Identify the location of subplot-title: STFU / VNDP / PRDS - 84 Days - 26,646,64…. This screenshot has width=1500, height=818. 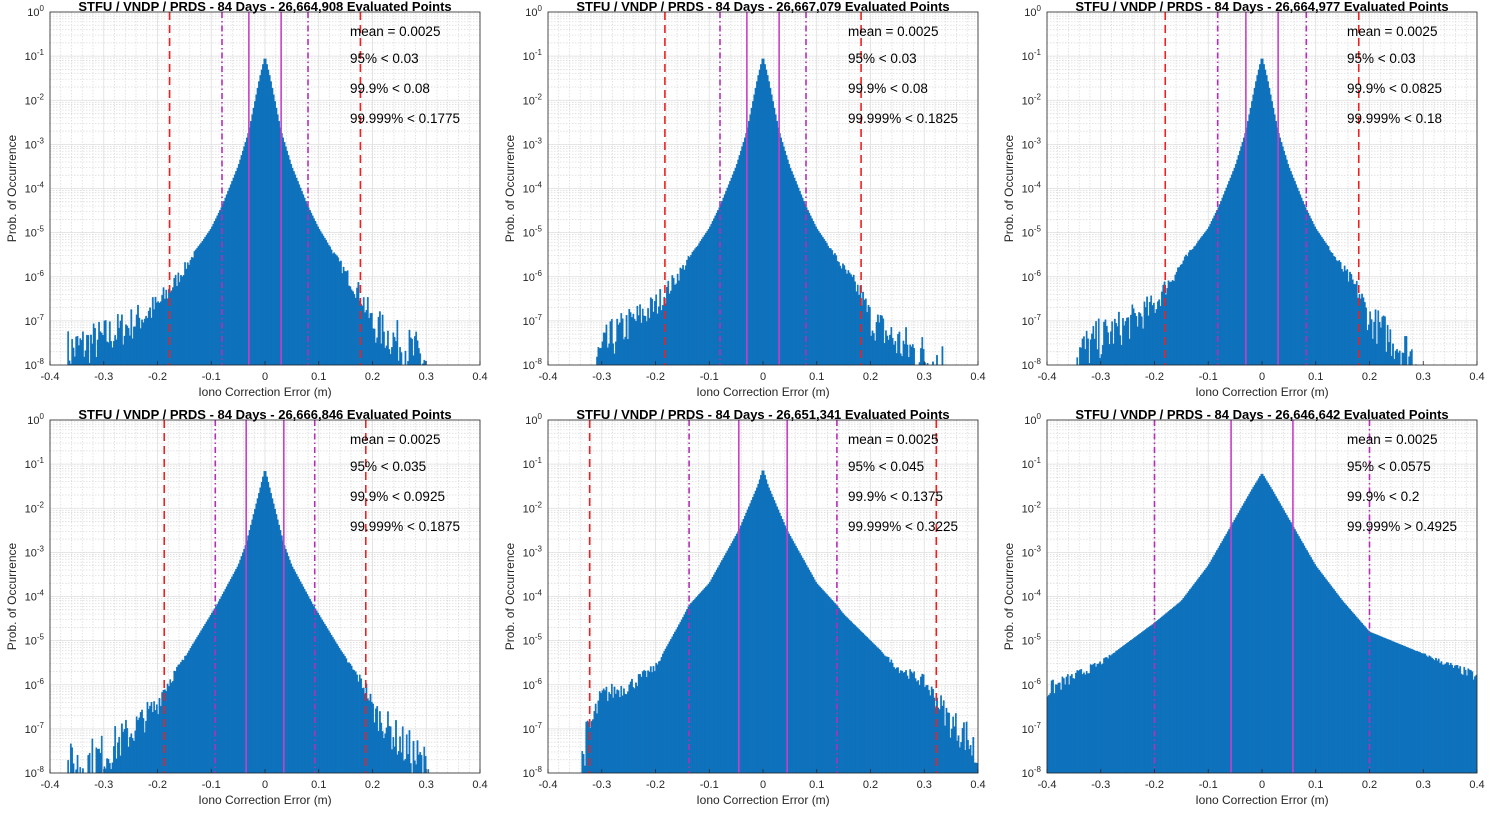
(1261, 414).